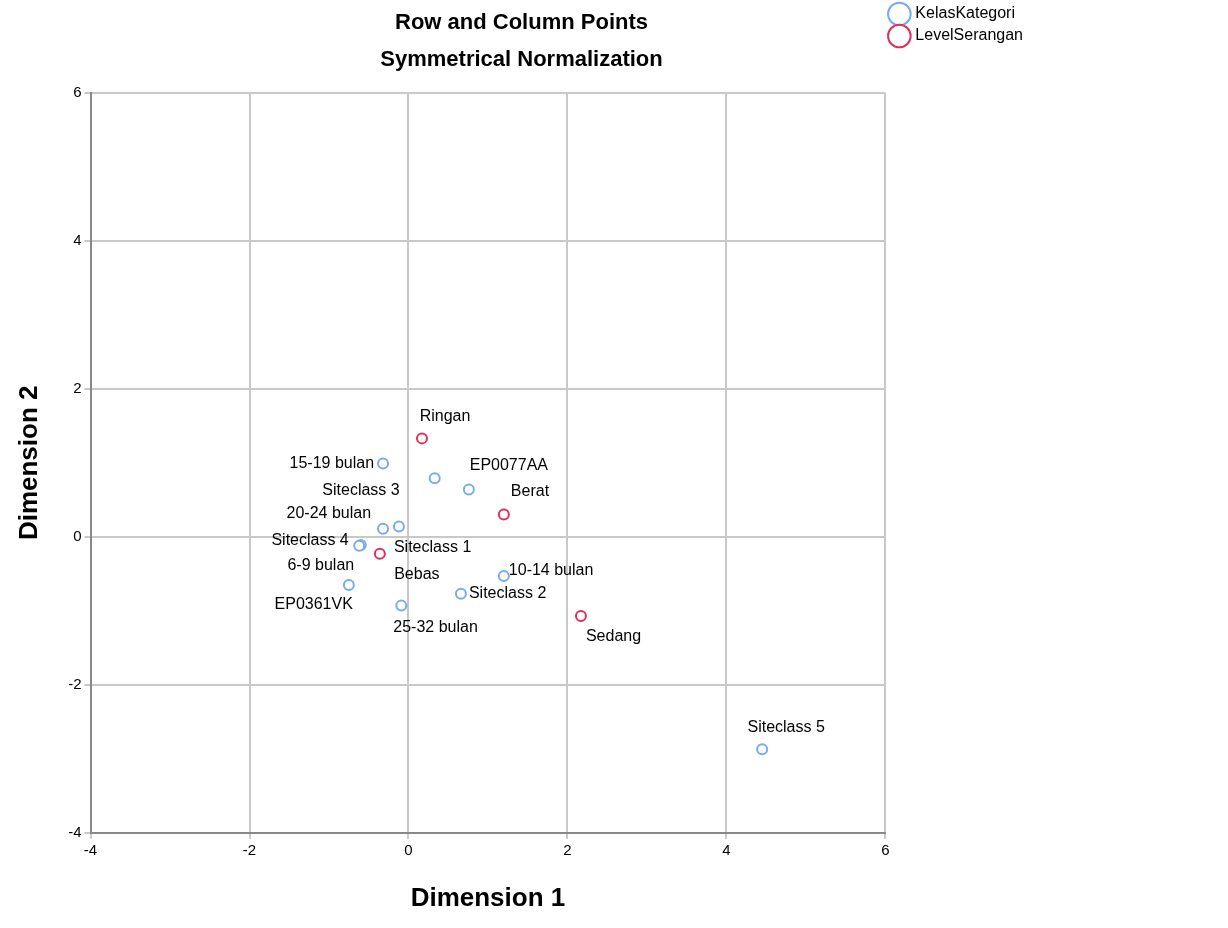 This screenshot has width=1228, height=928. Describe the element at coordinates (530, 491) in the screenshot. I see `annotation: Berat` at that location.